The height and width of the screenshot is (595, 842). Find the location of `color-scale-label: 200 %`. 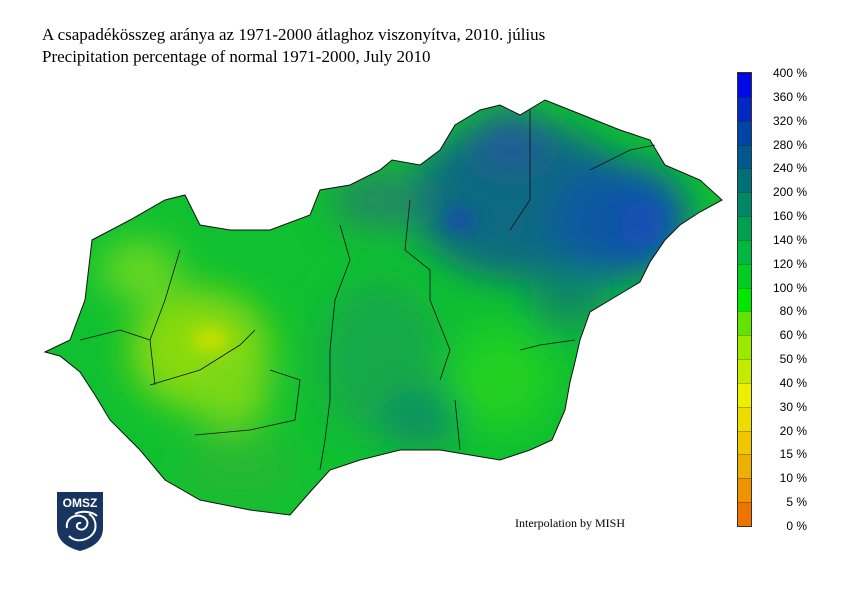

color-scale-label: 200 % is located at coordinates (789, 192).